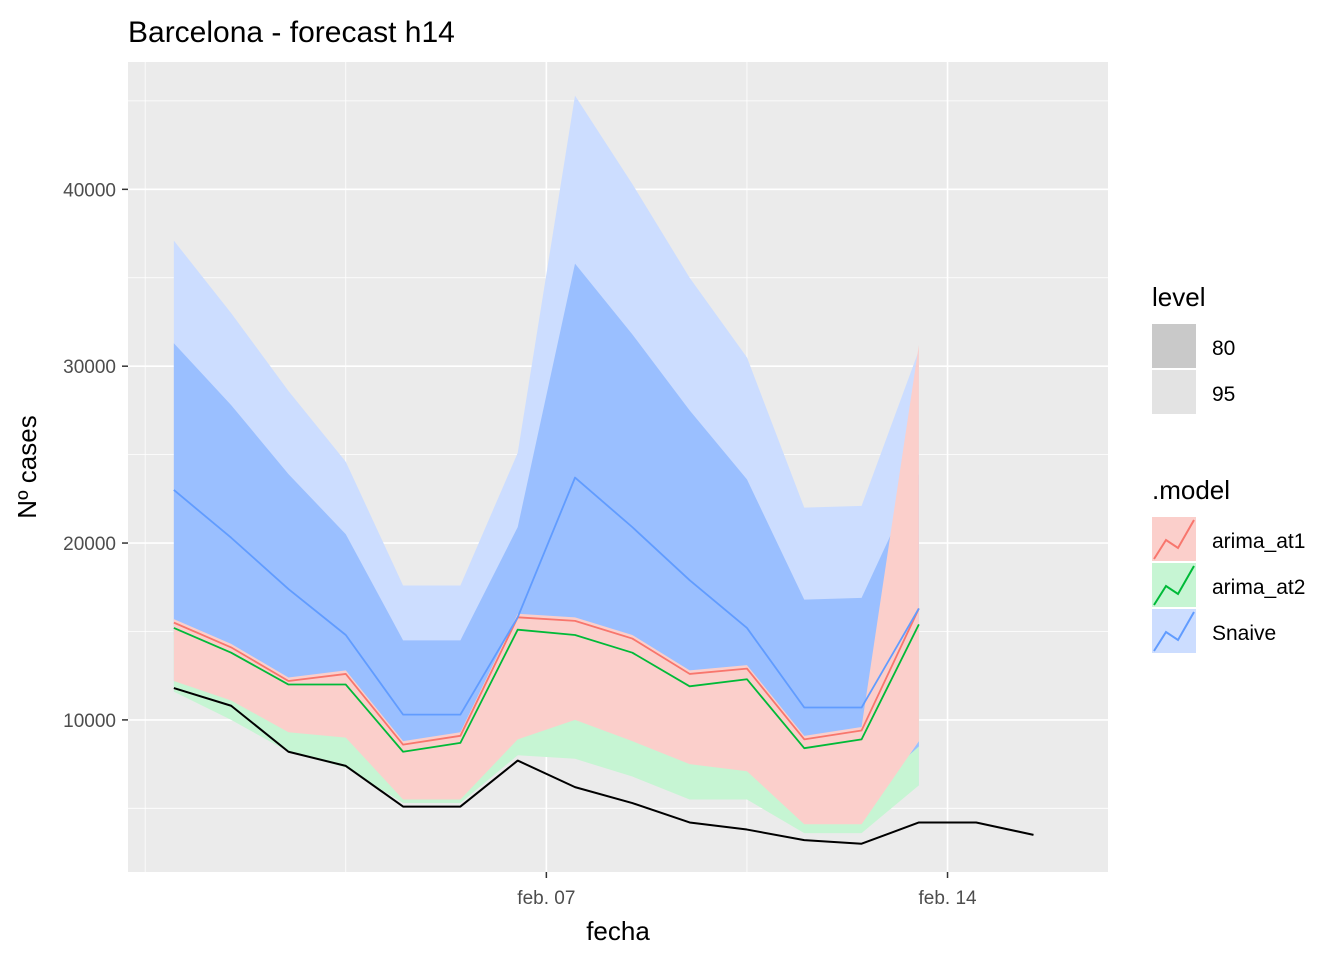 The height and width of the screenshot is (960, 1344). I want to click on y-tick-label: 40000, so click(89, 190).